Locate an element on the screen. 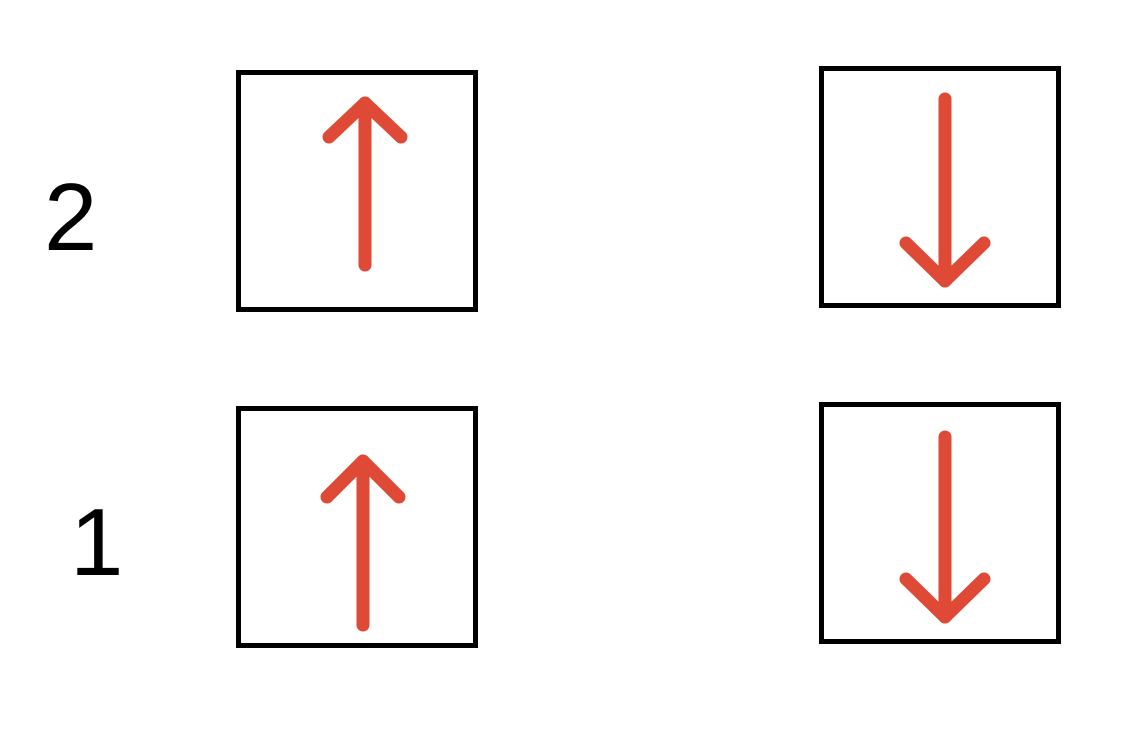  row-label-2: 2 is located at coordinates (71, 217).